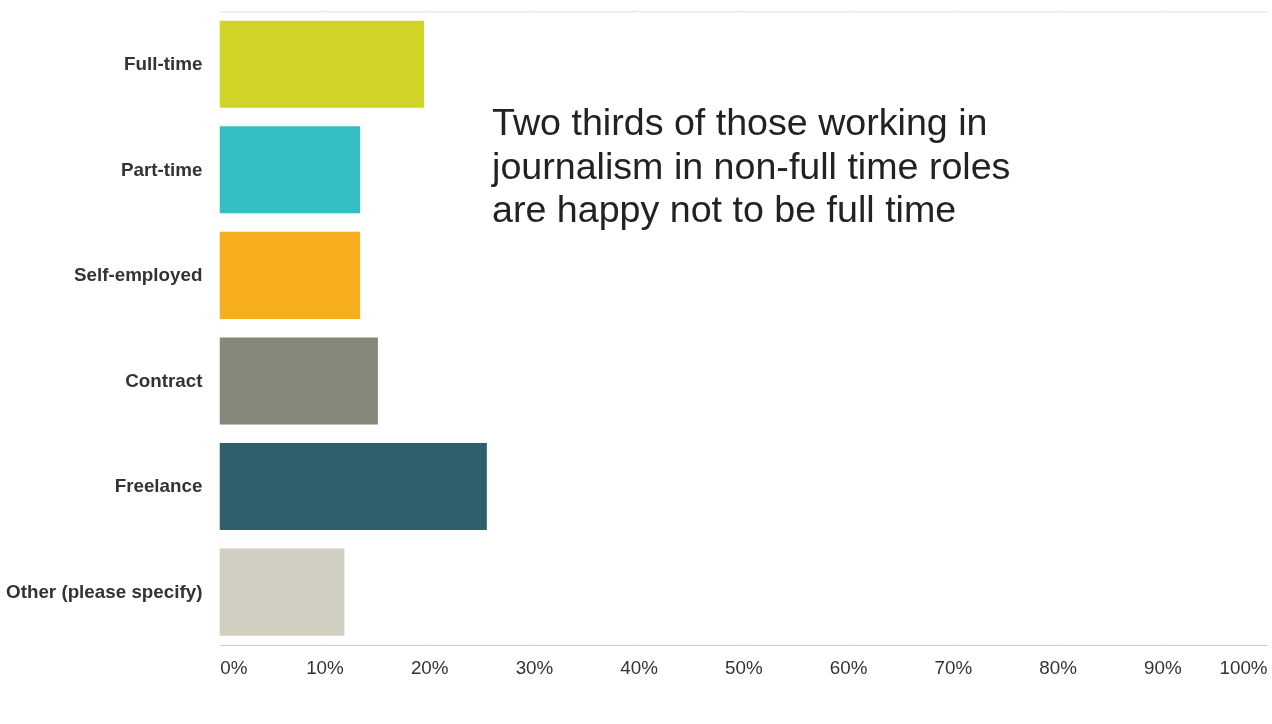  I want to click on annotation: Two thirds of those working in journalism in non-full time roles are happy not to be full time, so click(751, 166).